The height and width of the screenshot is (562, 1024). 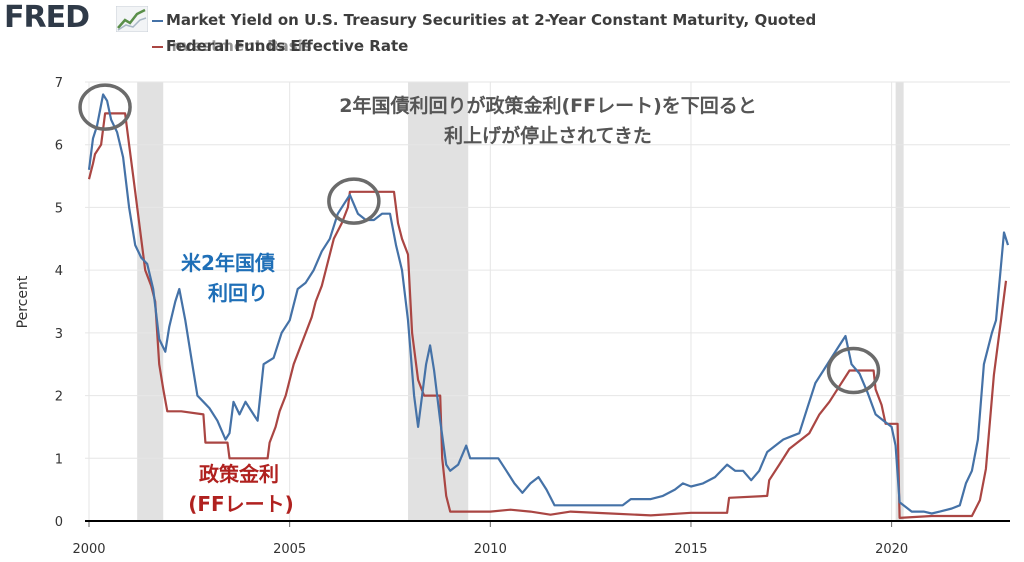 I want to click on blue-series-label-line-2: 利回り, so click(x=238, y=293).